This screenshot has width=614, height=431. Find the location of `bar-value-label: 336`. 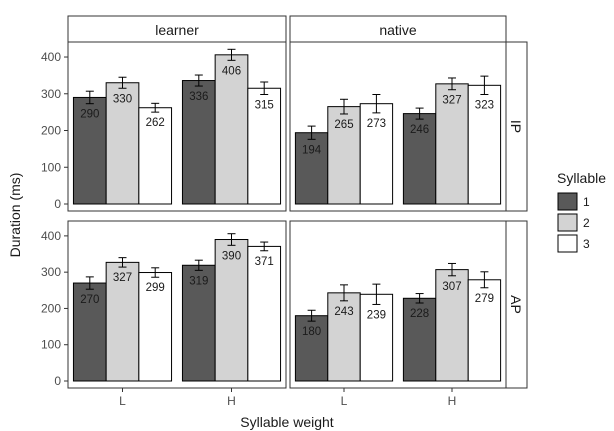

bar-value-label: 336 is located at coordinates (198, 97).